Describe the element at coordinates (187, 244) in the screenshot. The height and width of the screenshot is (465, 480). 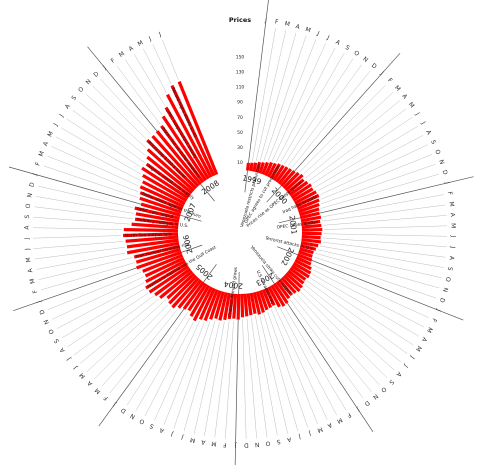
I see `year-label: 2006` at that location.